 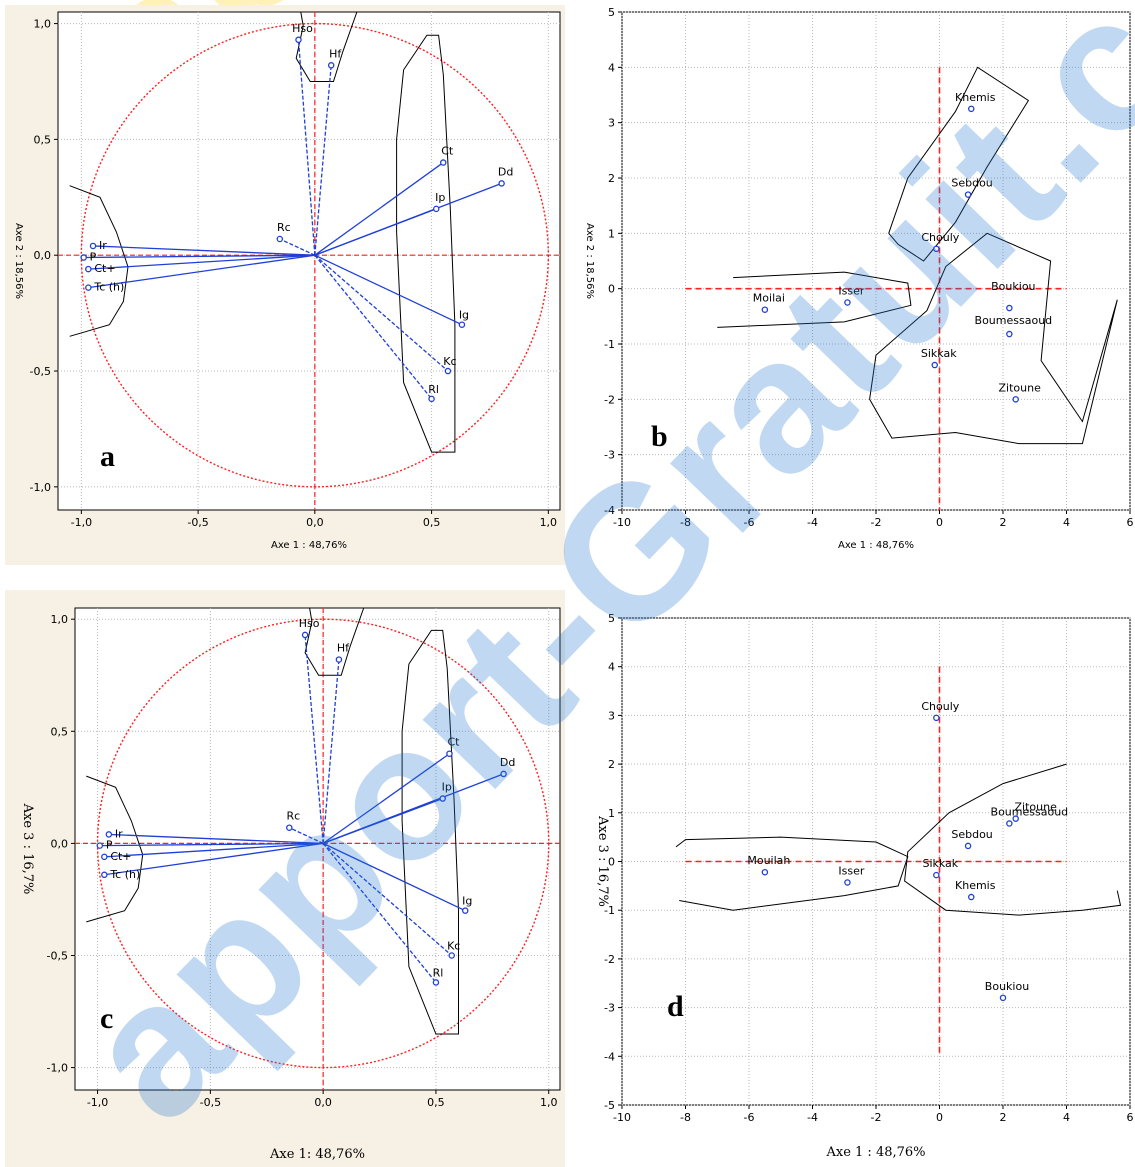 I want to click on x-tick-label: -2, so click(x=876, y=1117).